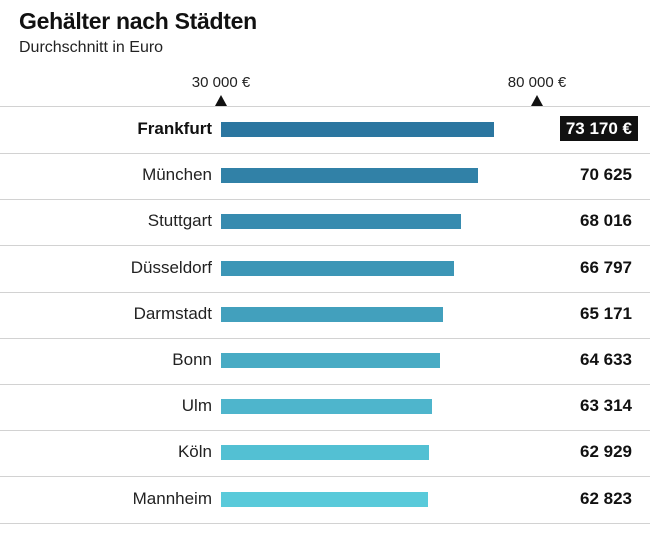 This screenshot has width=650, height=534. Describe the element at coordinates (91, 47) in the screenshot. I see `chart-subtitle: Durchschnitt in Euro` at that location.